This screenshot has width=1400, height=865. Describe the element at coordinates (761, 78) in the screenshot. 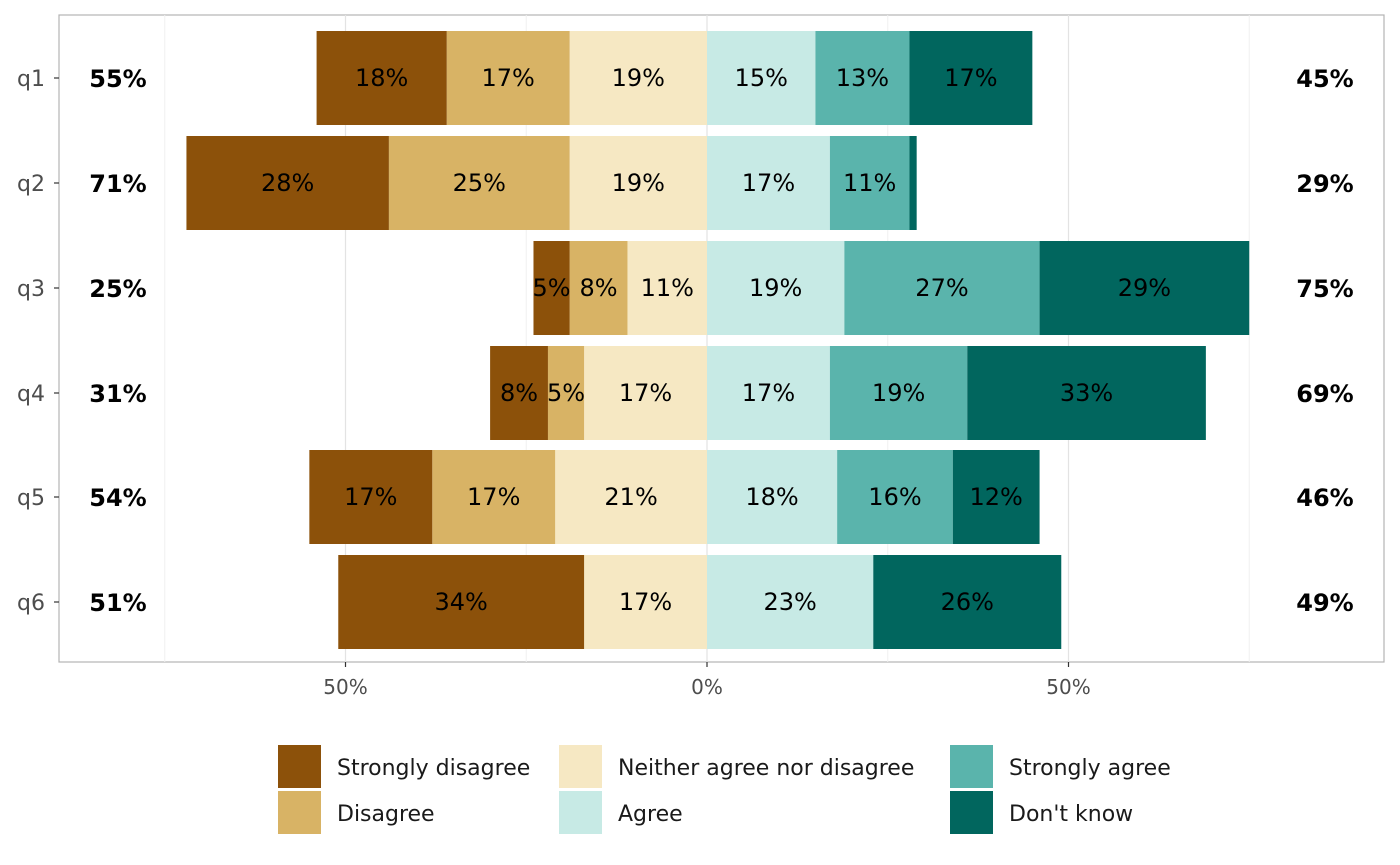

I see `segment-label: 15%` at that location.